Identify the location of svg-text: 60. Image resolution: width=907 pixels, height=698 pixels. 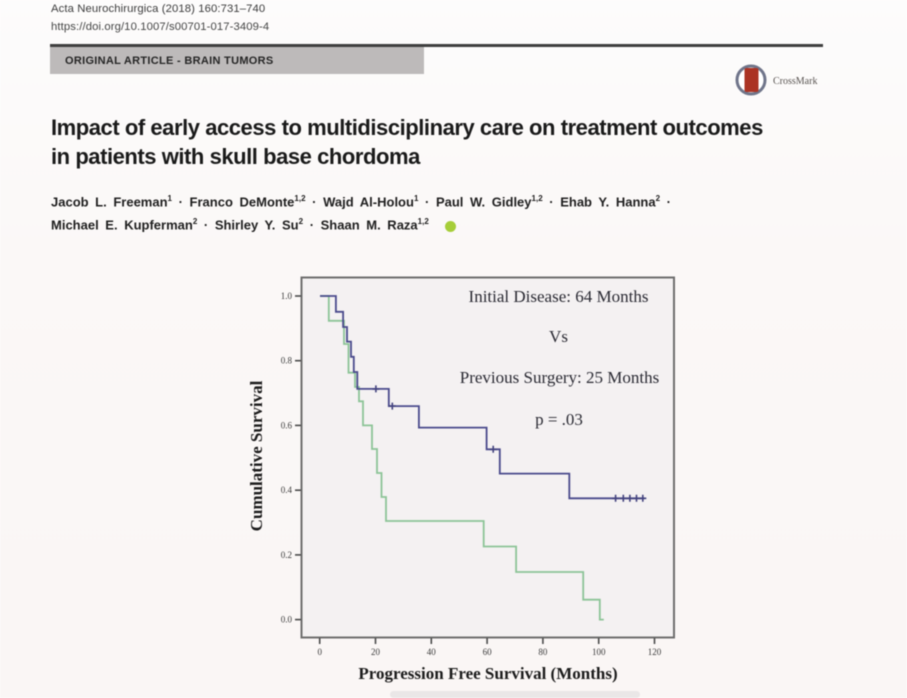
(488, 652).